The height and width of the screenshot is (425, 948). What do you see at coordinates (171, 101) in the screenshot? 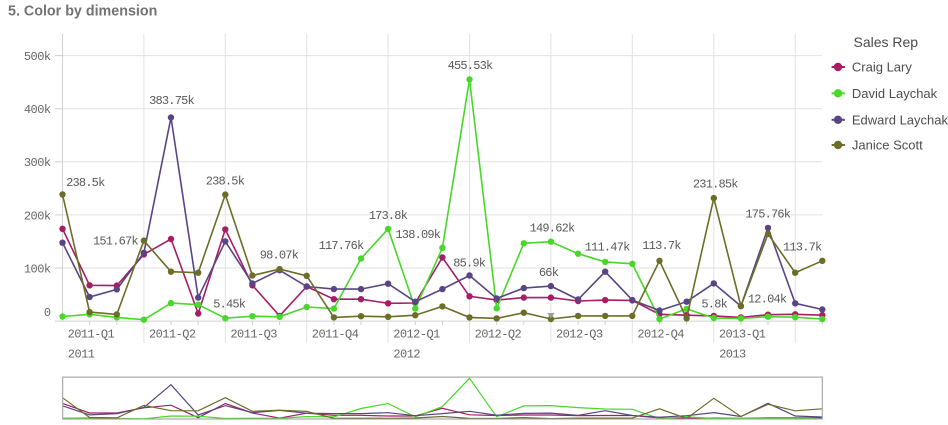
I see `svg-text: 383.75k` at bounding box center [171, 101].